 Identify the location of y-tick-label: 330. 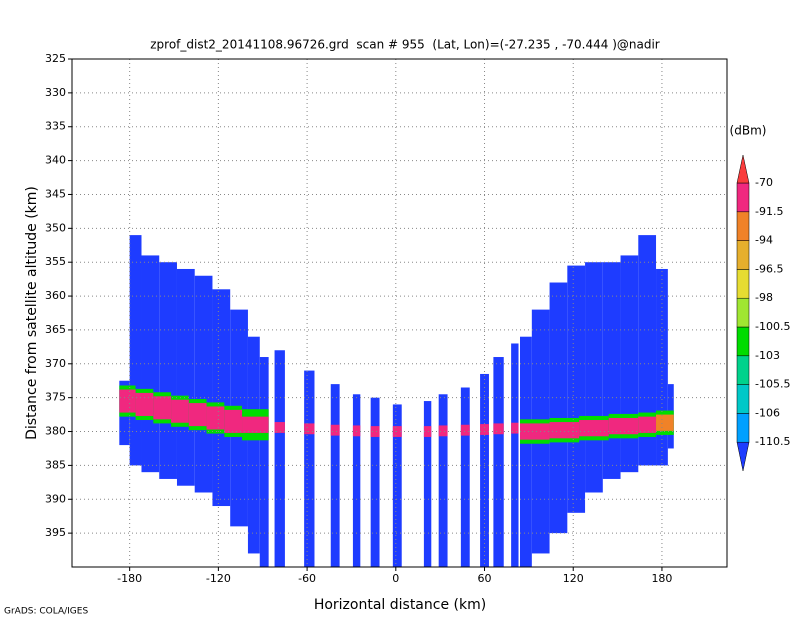
(55, 92).